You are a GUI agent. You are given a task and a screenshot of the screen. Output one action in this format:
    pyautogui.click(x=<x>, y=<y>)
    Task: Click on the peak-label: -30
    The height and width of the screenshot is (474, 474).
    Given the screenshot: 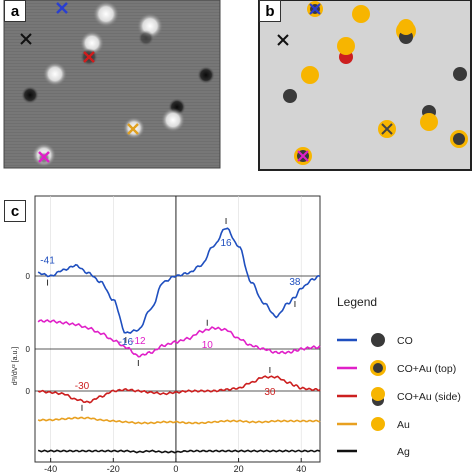 What is the action you would take?
    pyautogui.click(x=82, y=386)
    